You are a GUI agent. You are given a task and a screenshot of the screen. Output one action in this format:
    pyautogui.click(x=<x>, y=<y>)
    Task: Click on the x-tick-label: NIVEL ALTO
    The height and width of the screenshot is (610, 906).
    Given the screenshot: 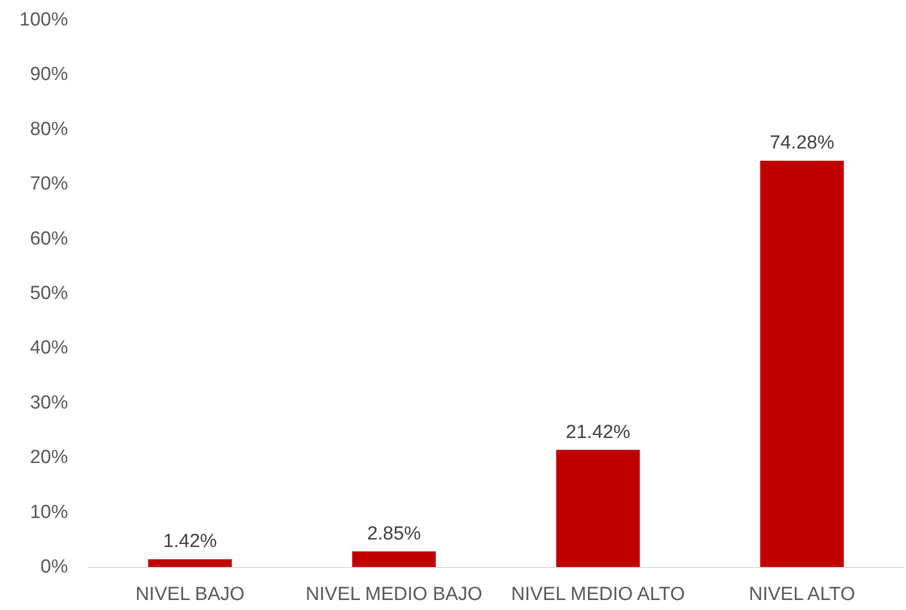 What is the action you would take?
    pyautogui.click(x=802, y=594)
    